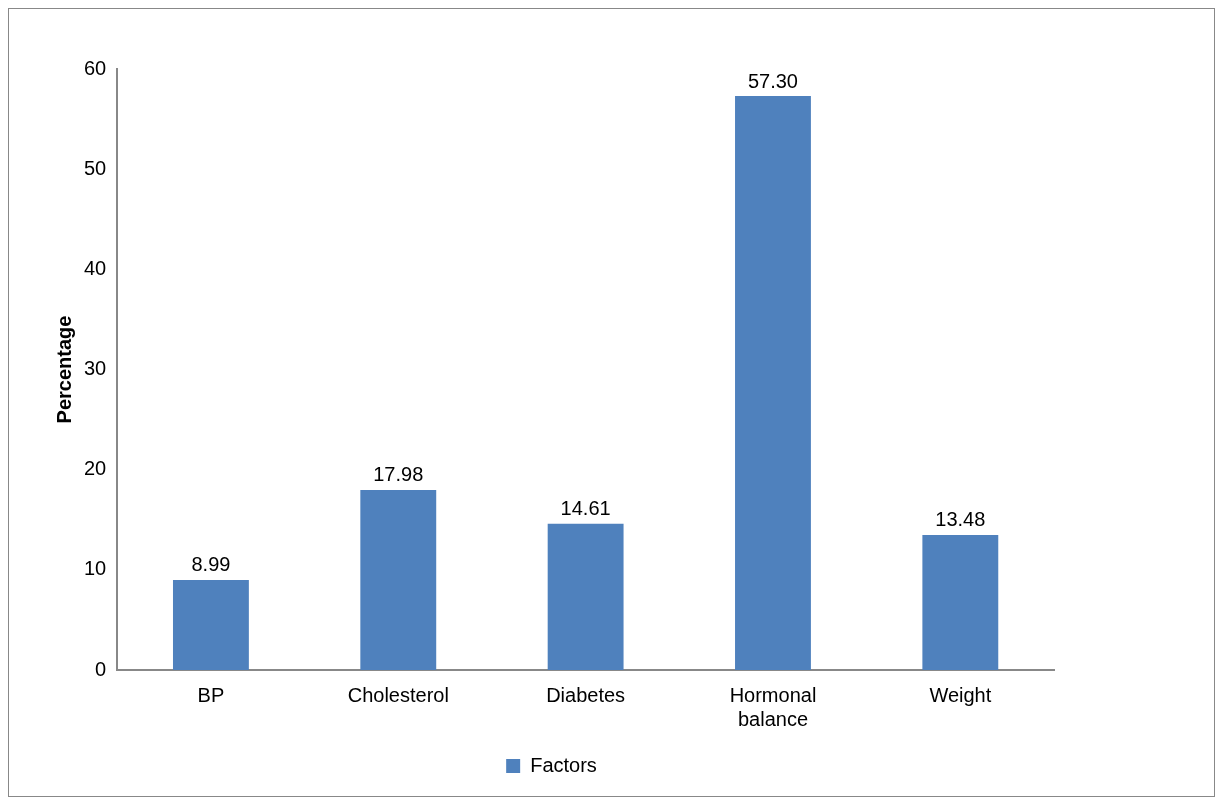 This screenshot has width=1223, height=805. I want to click on y-tick-label: 40, so click(95, 267).